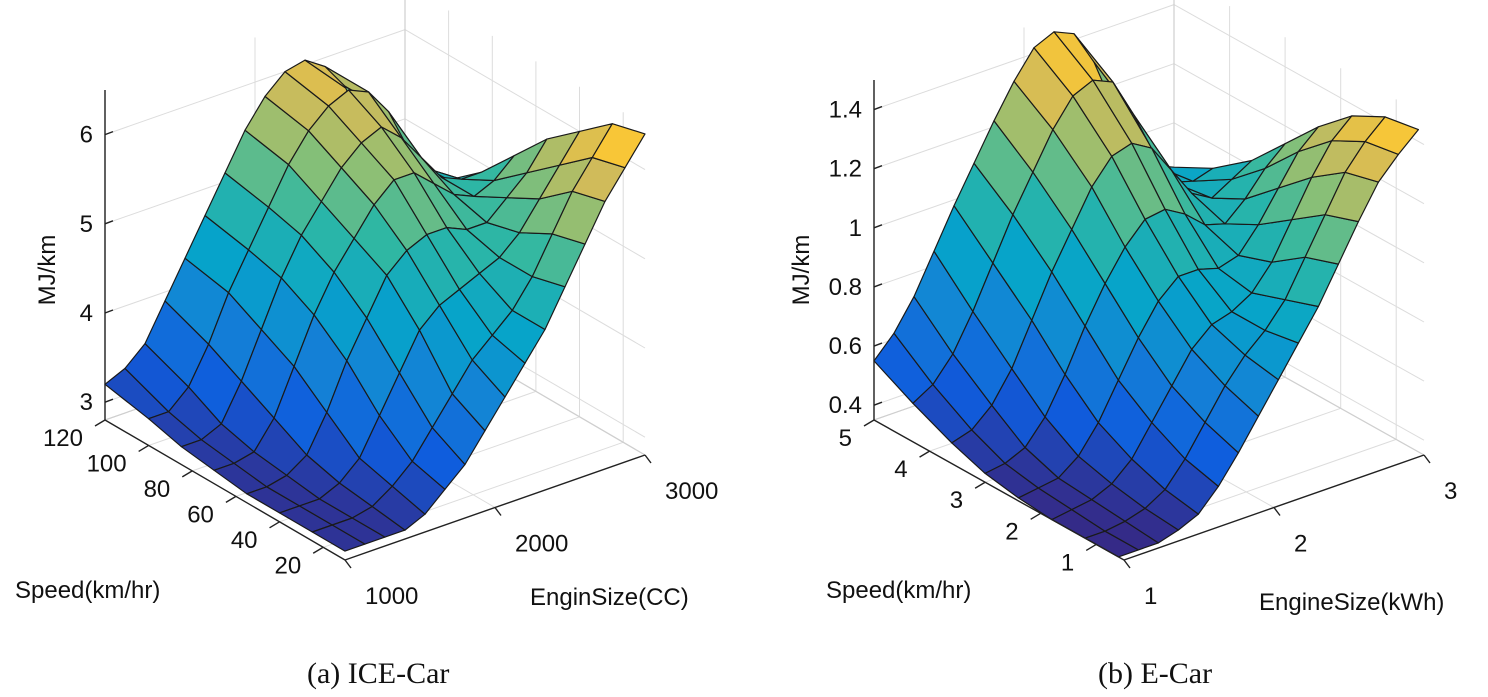 This screenshot has width=1488, height=697. I want to click on z-tick-label: 5, so click(86, 224).